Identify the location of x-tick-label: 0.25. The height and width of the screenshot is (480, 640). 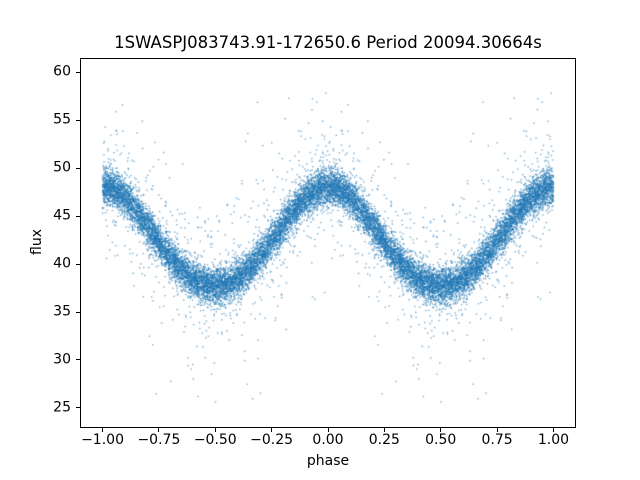
(384, 440).